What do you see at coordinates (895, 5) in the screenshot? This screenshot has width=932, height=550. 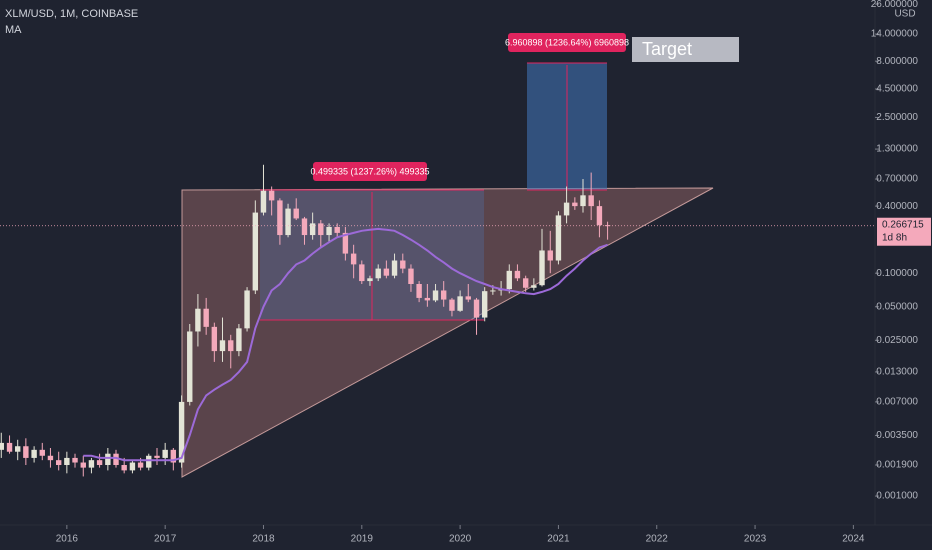 I see `y-tick-label: 26.000000` at bounding box center [895, 5].